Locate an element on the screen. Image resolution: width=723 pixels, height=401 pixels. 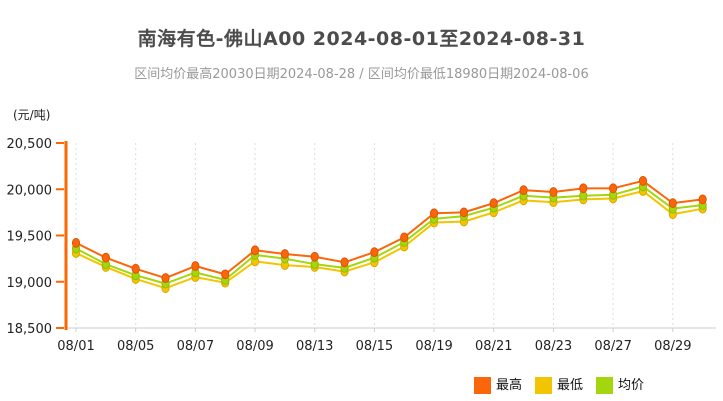
legend-item-lowest: 最低 is located at coordinates (559, 385).